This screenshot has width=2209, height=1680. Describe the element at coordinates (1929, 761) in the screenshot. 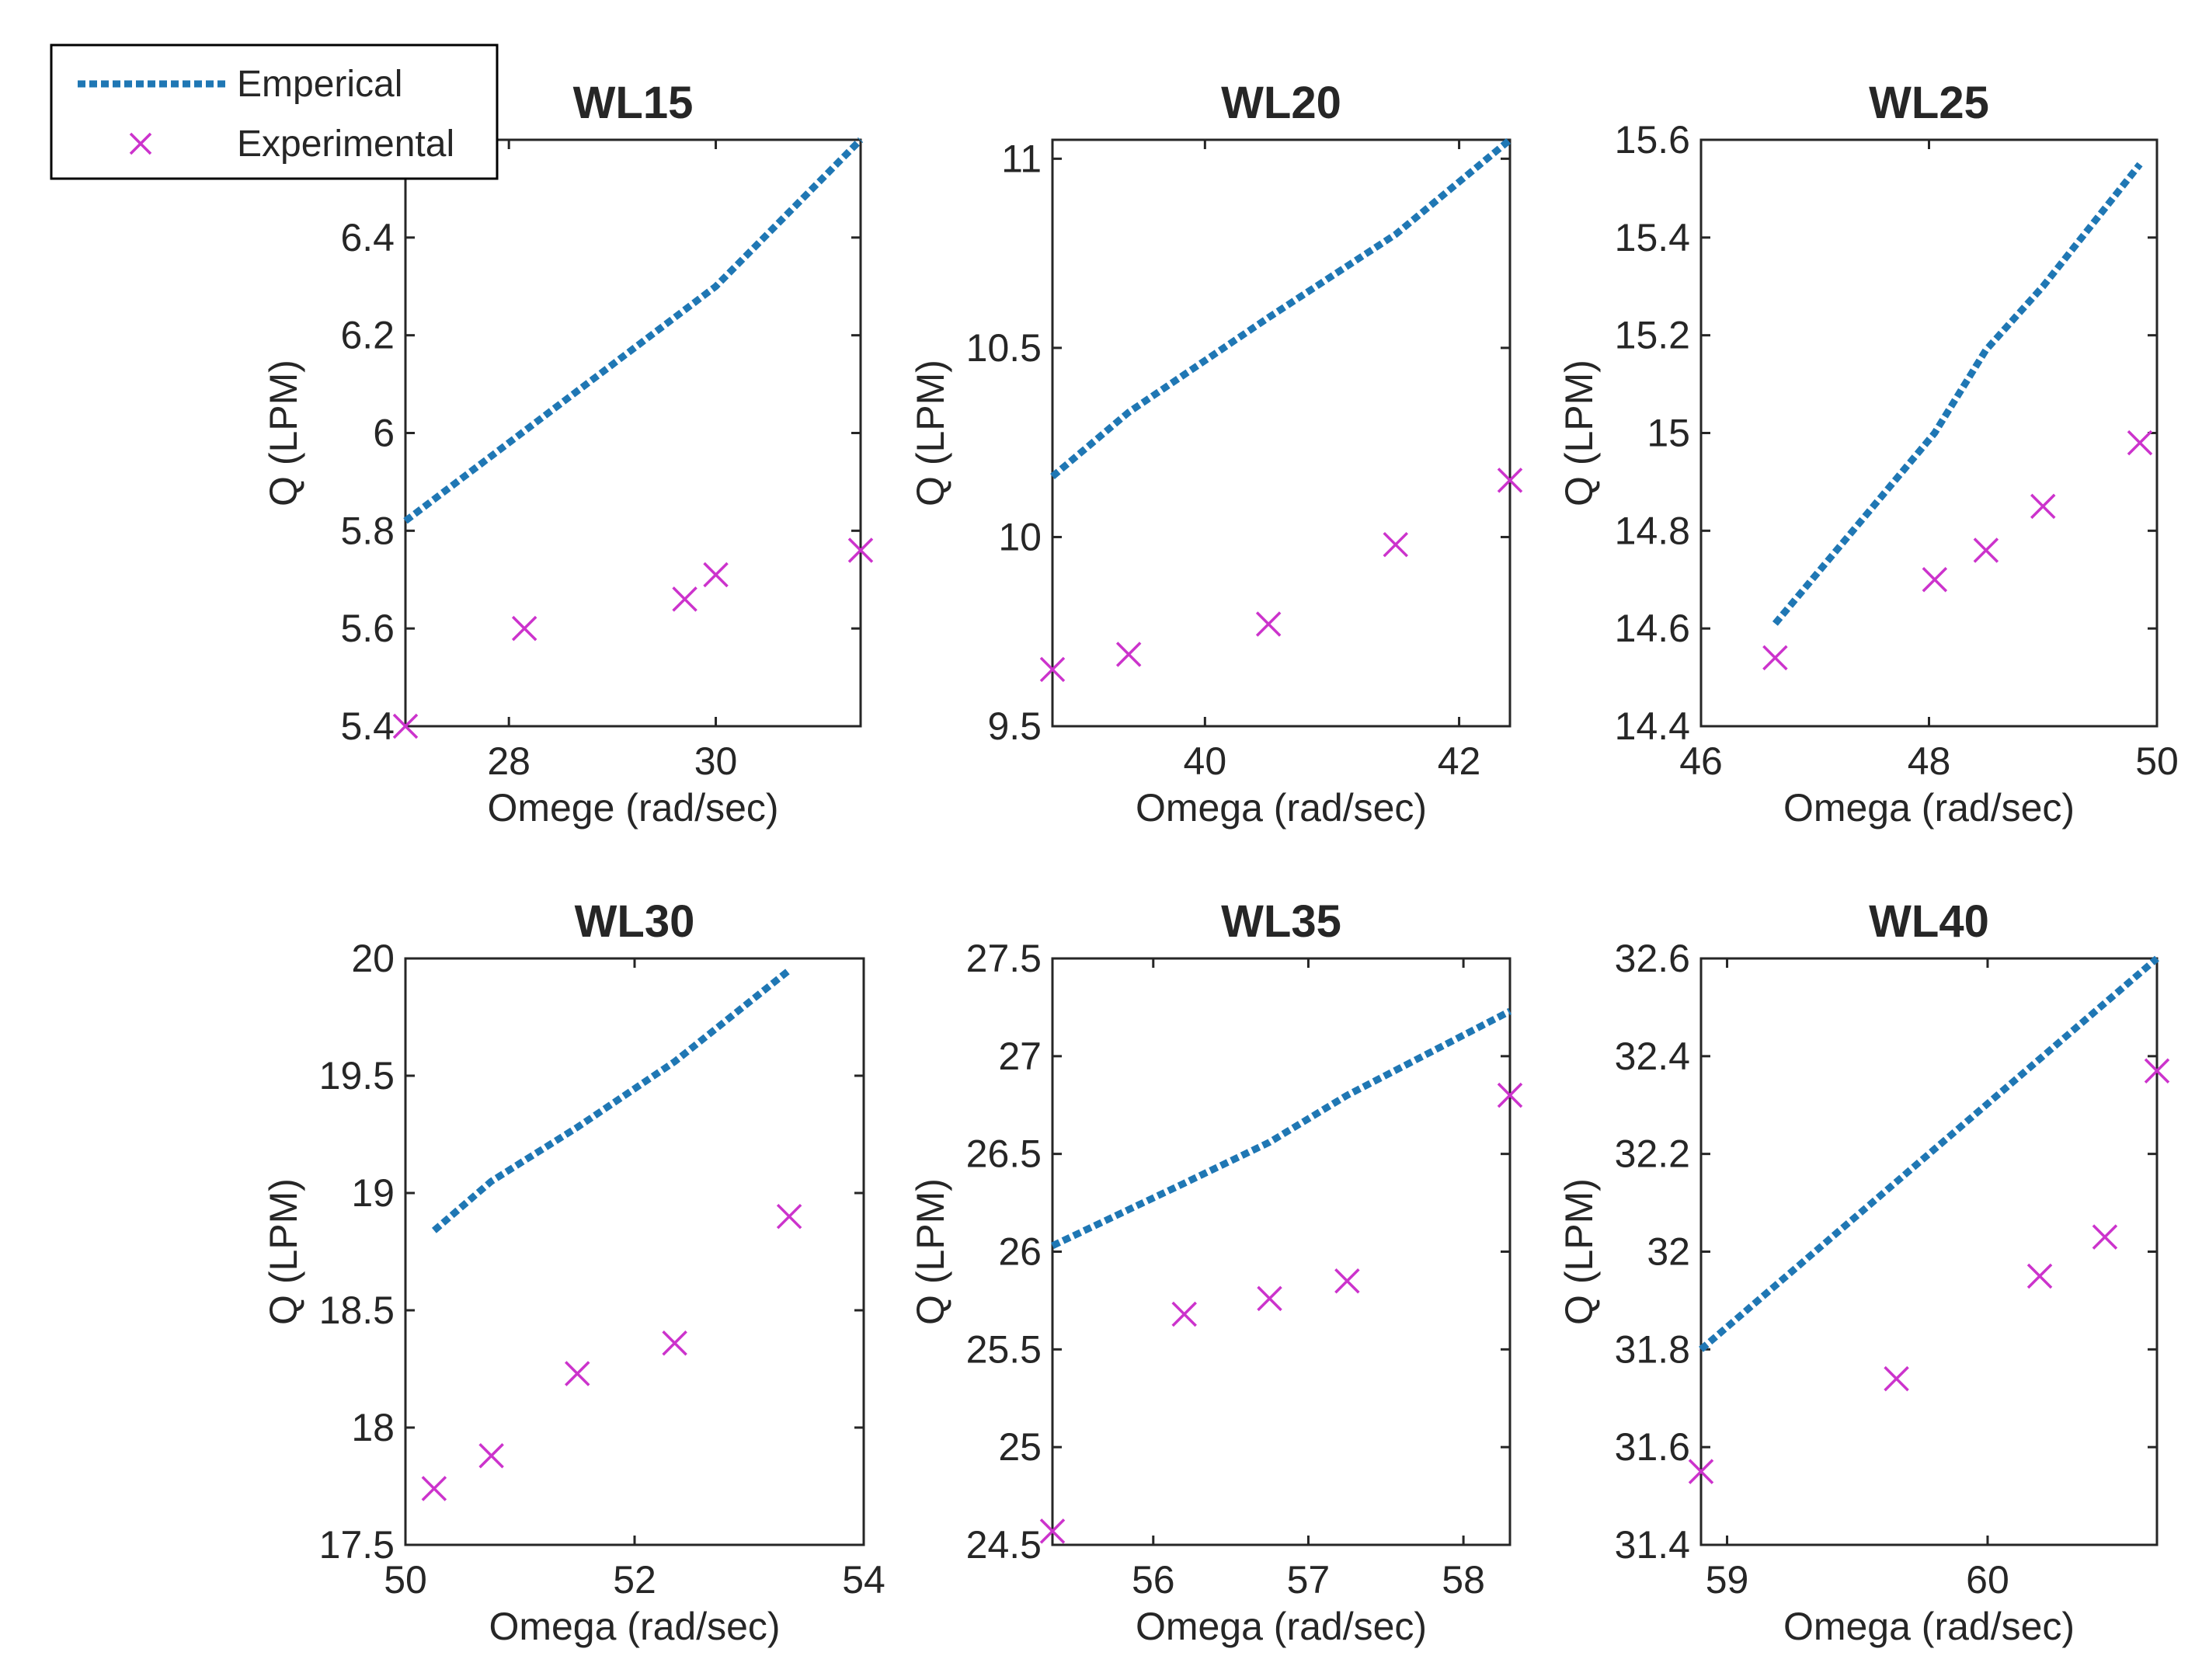

I see `x-tick-label: 48` at that location.